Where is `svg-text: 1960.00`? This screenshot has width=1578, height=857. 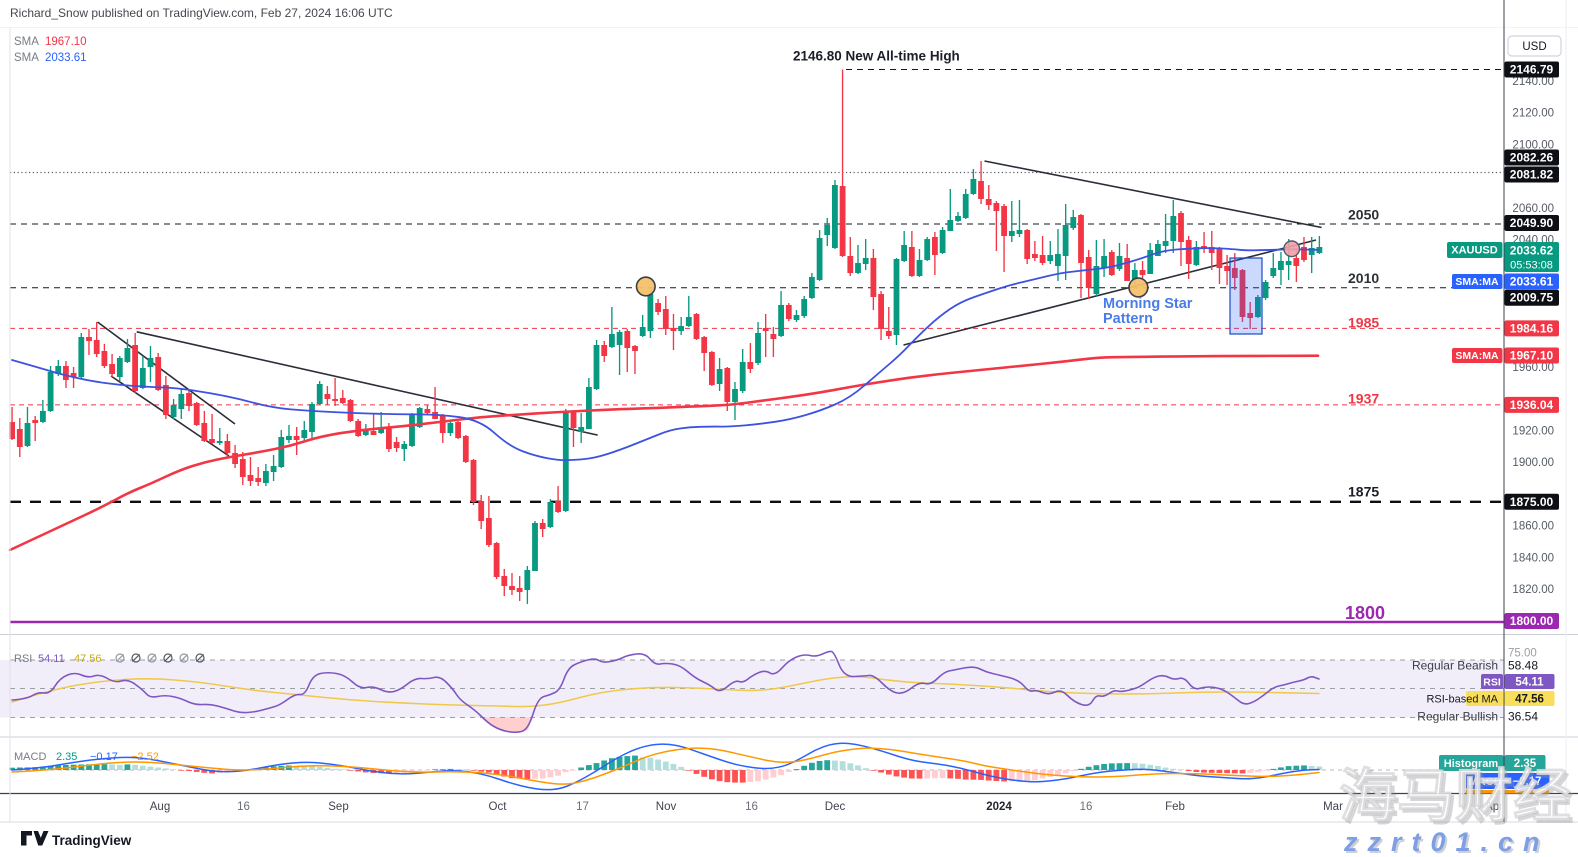
svg-text: 1960.00 is located at coordinates (1533, 368).